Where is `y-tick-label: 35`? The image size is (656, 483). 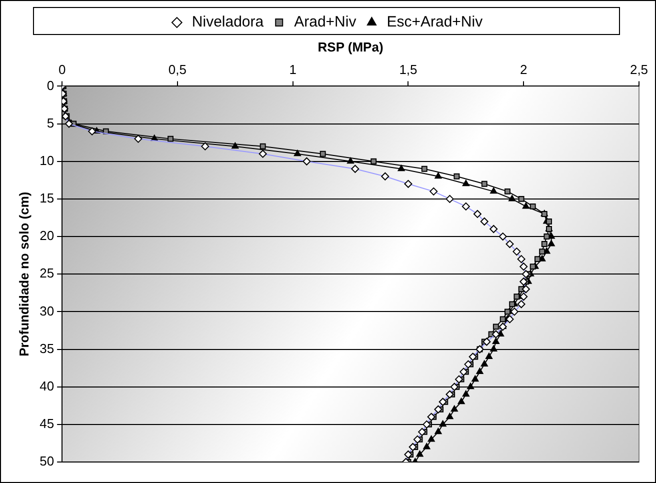
y-tick-label: 35 is located at coordinates (47, 348).